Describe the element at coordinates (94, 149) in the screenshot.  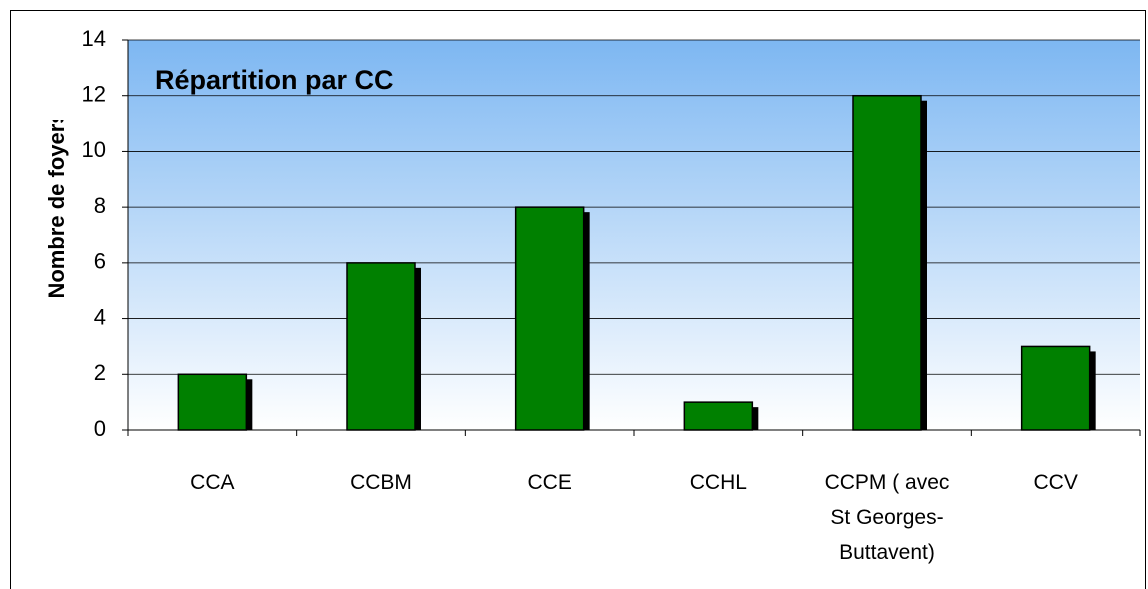
I see `y-tick-label: 10` at that location.